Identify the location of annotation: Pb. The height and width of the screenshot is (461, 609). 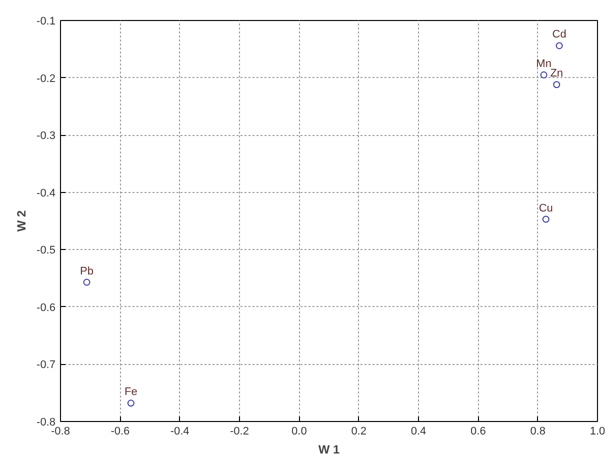
(87, 271).